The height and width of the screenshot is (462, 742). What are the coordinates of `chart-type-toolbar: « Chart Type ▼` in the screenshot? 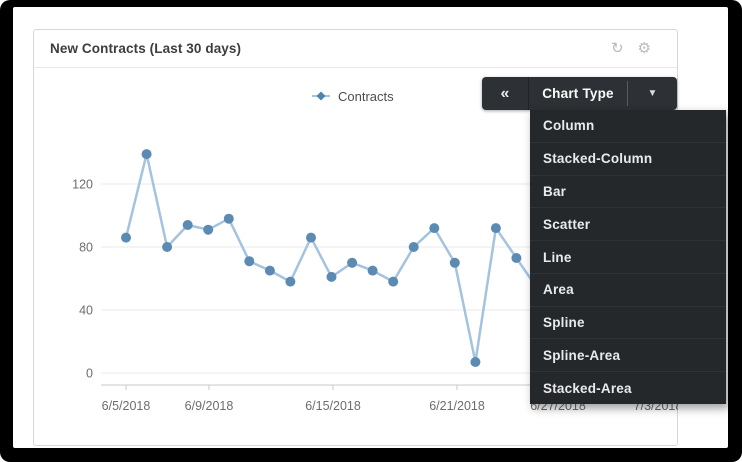 It's located at (579, 93).